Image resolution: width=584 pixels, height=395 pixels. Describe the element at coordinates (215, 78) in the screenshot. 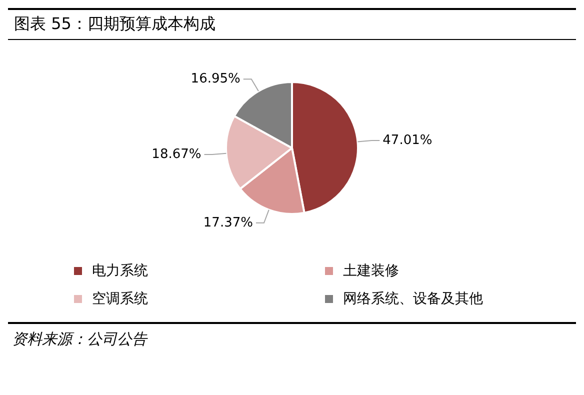

I see `data-label: 16.95%` at that location.